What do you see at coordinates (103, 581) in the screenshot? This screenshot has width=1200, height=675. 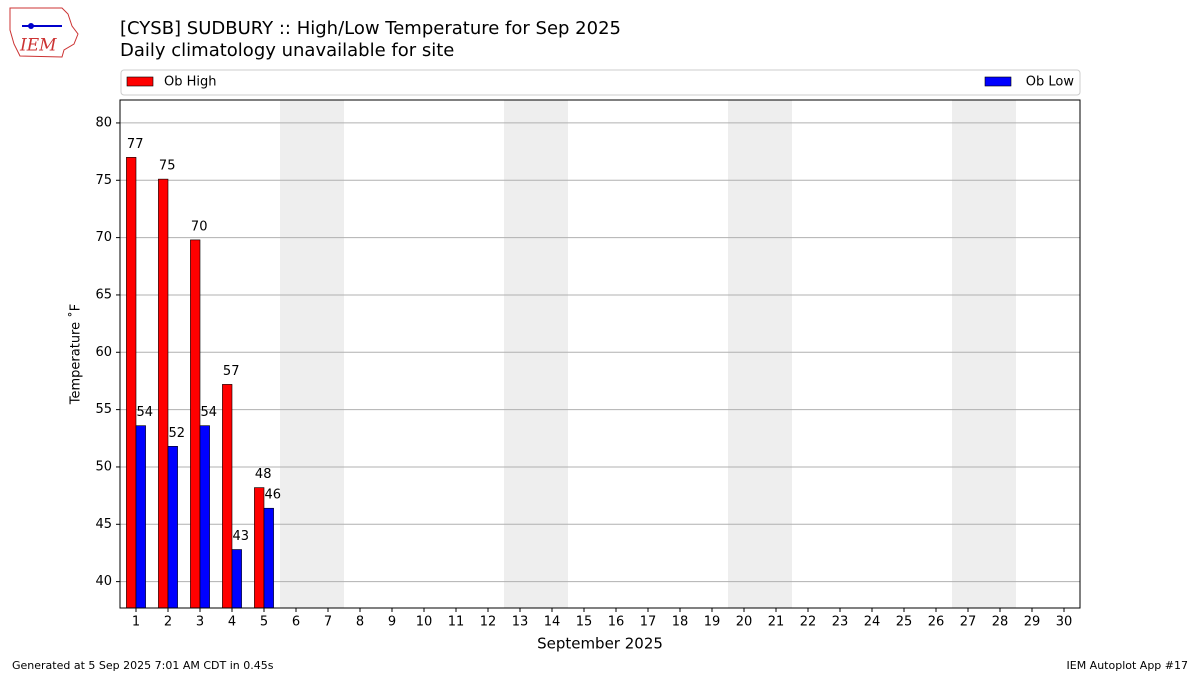 I see `y-tick-label: 40` at bounding box center [103, 581].